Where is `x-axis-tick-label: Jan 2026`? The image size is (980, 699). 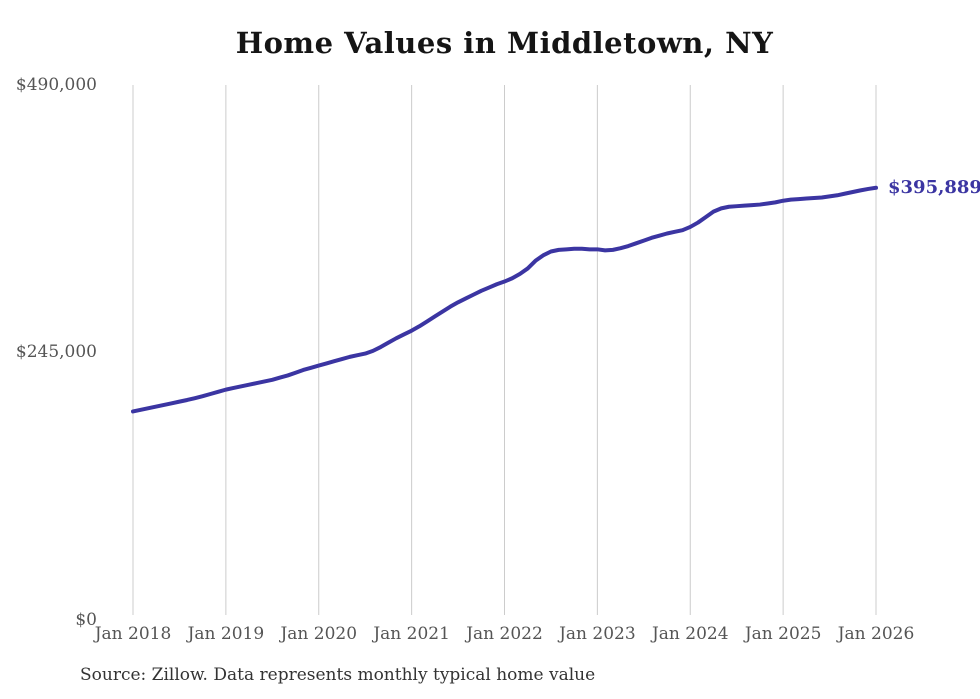 x-axis-tick-label: Jan 2026 is located at coordinates (876, 634).